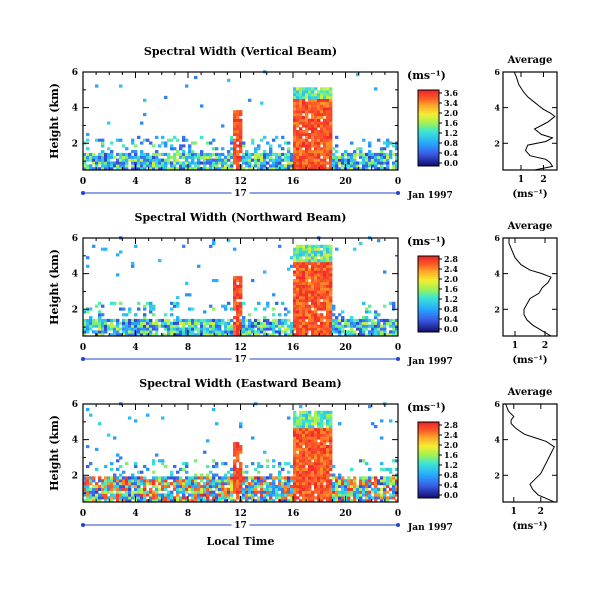 The height and width of the screenshot is (598, 610). What do you see at coordinates (428, 152) in the screenshot?
I see `colorbar-segment` at bounding box center [428, 152].